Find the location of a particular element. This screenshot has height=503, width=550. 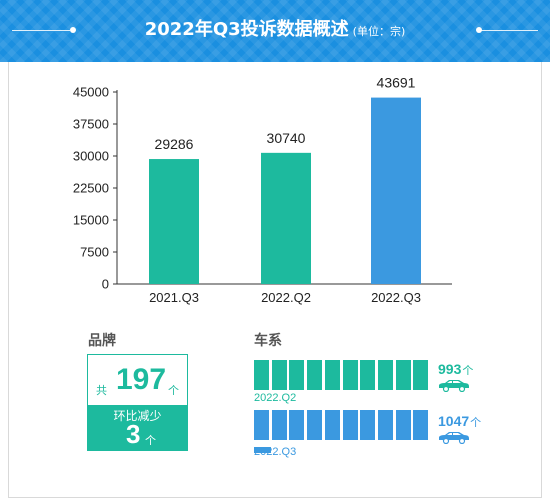

brand-stat-card: 共 197 个 环比减少 3 个 is located at coordinates (137, 402).